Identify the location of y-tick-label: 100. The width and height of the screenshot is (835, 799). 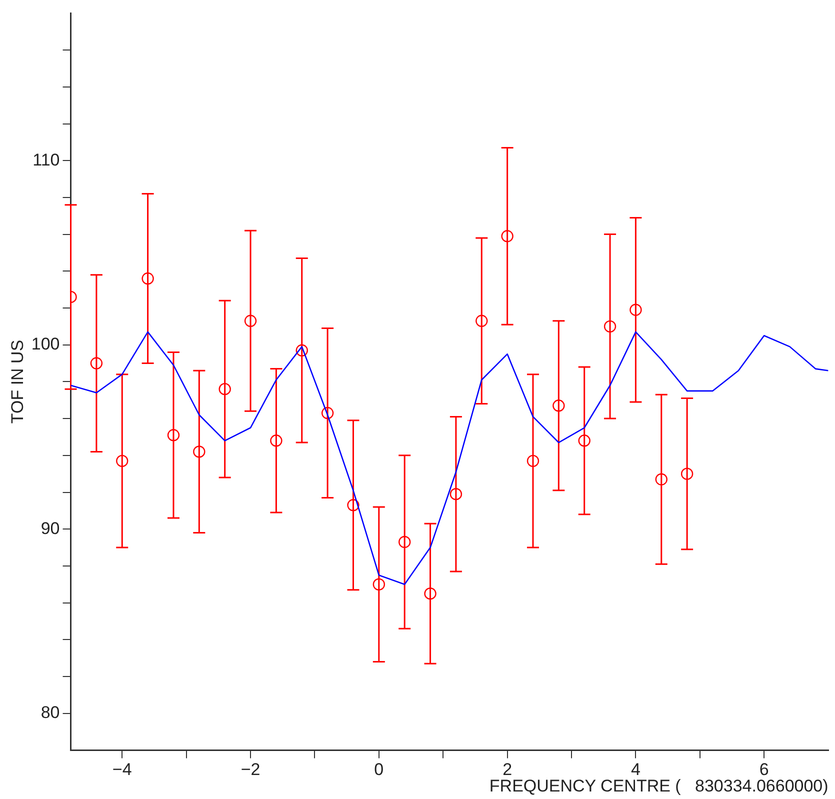
(45, 344).